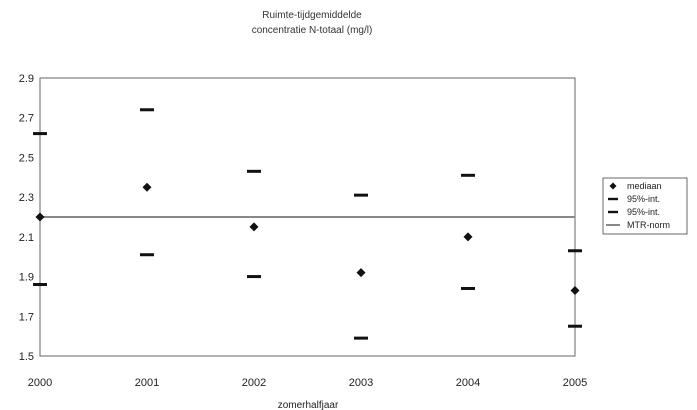 The width and height of the screenshot is (697, 410). What do you see at coordinates (26, 278) in the screenshot?
I see `y-tick-label: 1.9` at bounding box center [26, 278].